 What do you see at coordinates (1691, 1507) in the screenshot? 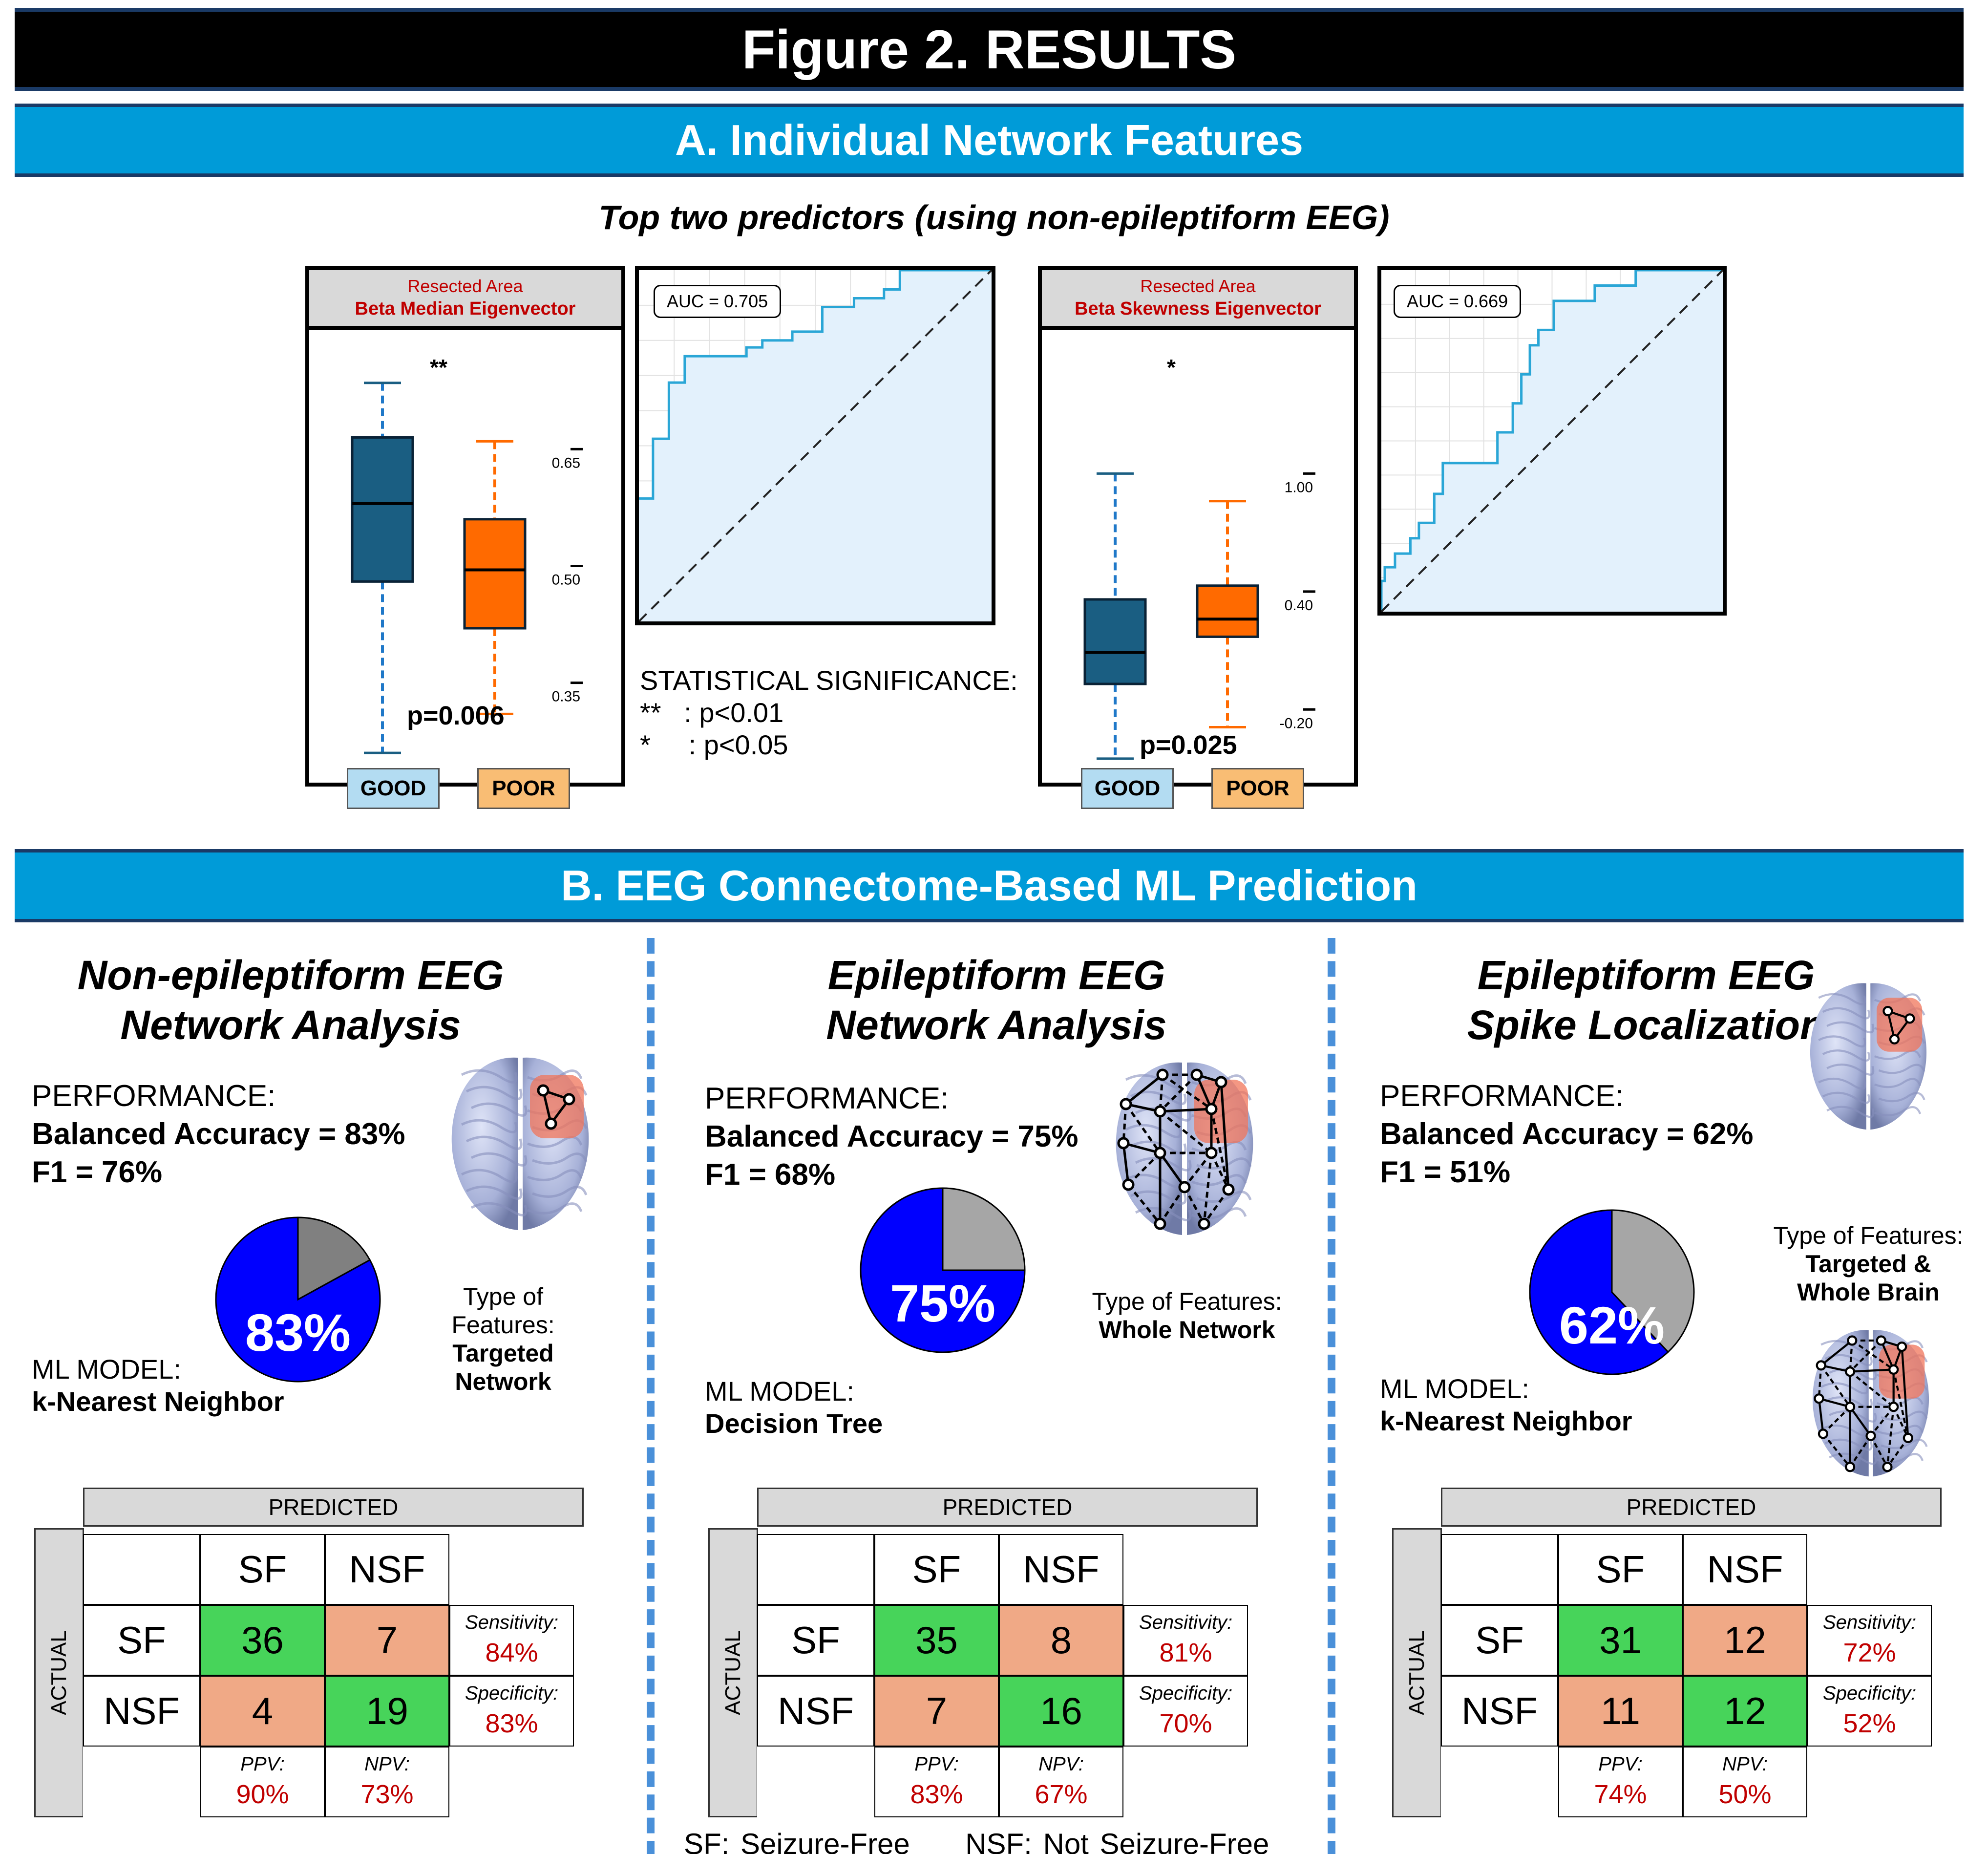
I see `predicted-header: PREDICTED` at bounding box center [1691, 1507].